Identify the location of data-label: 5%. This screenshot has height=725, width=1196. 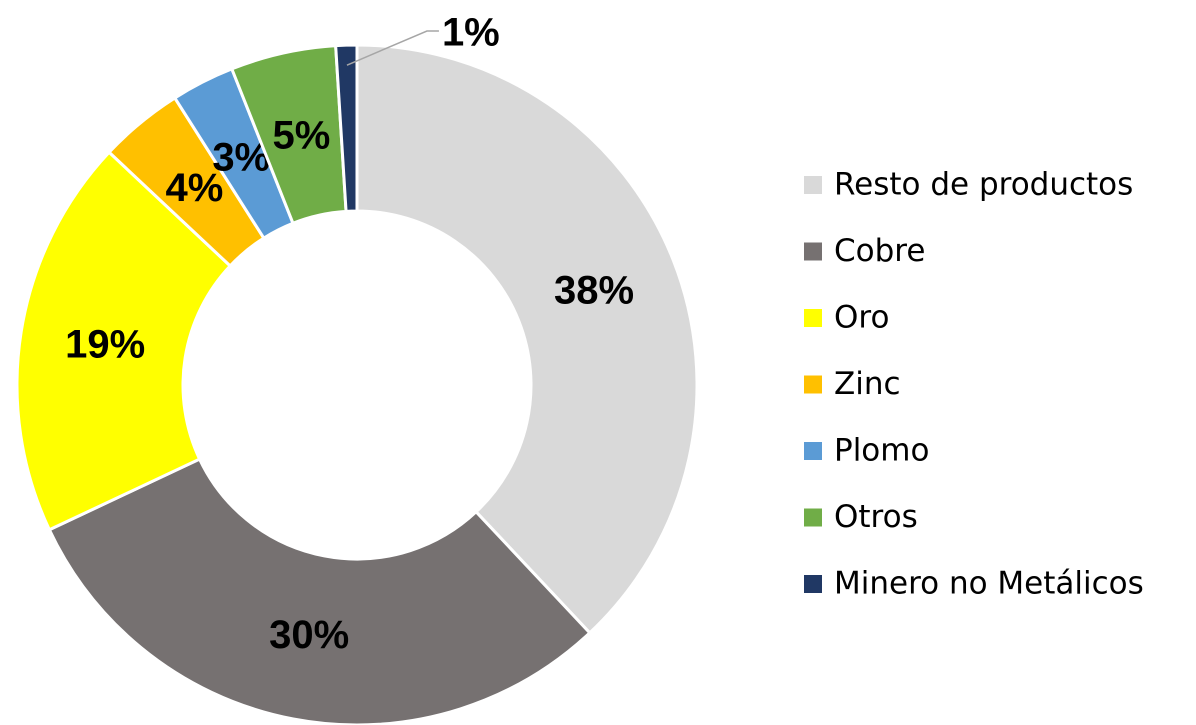
(301, 136).